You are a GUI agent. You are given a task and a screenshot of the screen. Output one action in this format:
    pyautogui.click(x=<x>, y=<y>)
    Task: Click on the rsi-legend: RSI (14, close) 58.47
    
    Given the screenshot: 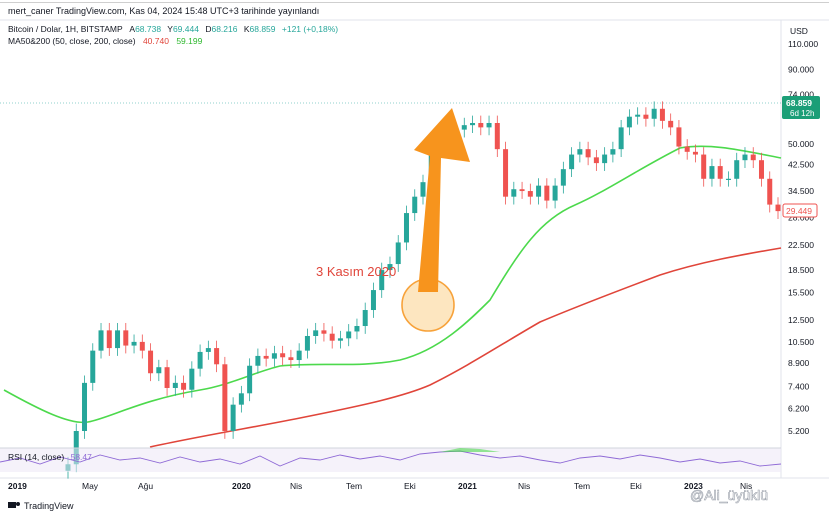 What is the action you would take?
    pyautogui.click(x=50, y=457)
    